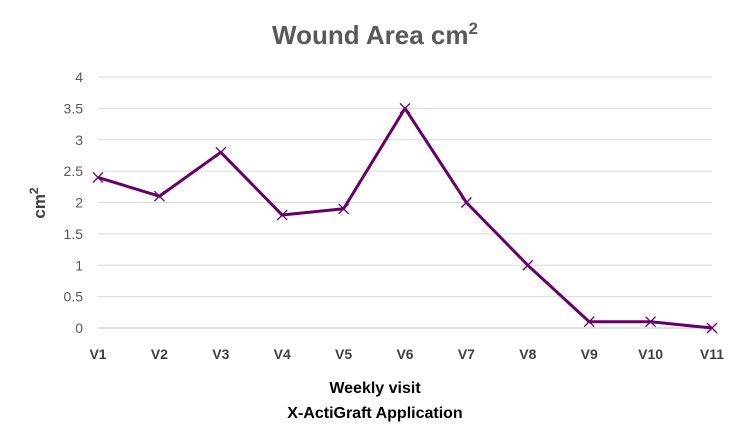  Describe the element at coordinates (74, 202) in the screenshot. I see `y-axis-ticks: 0 0.5 1 1.5 2 2.5 3 3.5 4` at that location.